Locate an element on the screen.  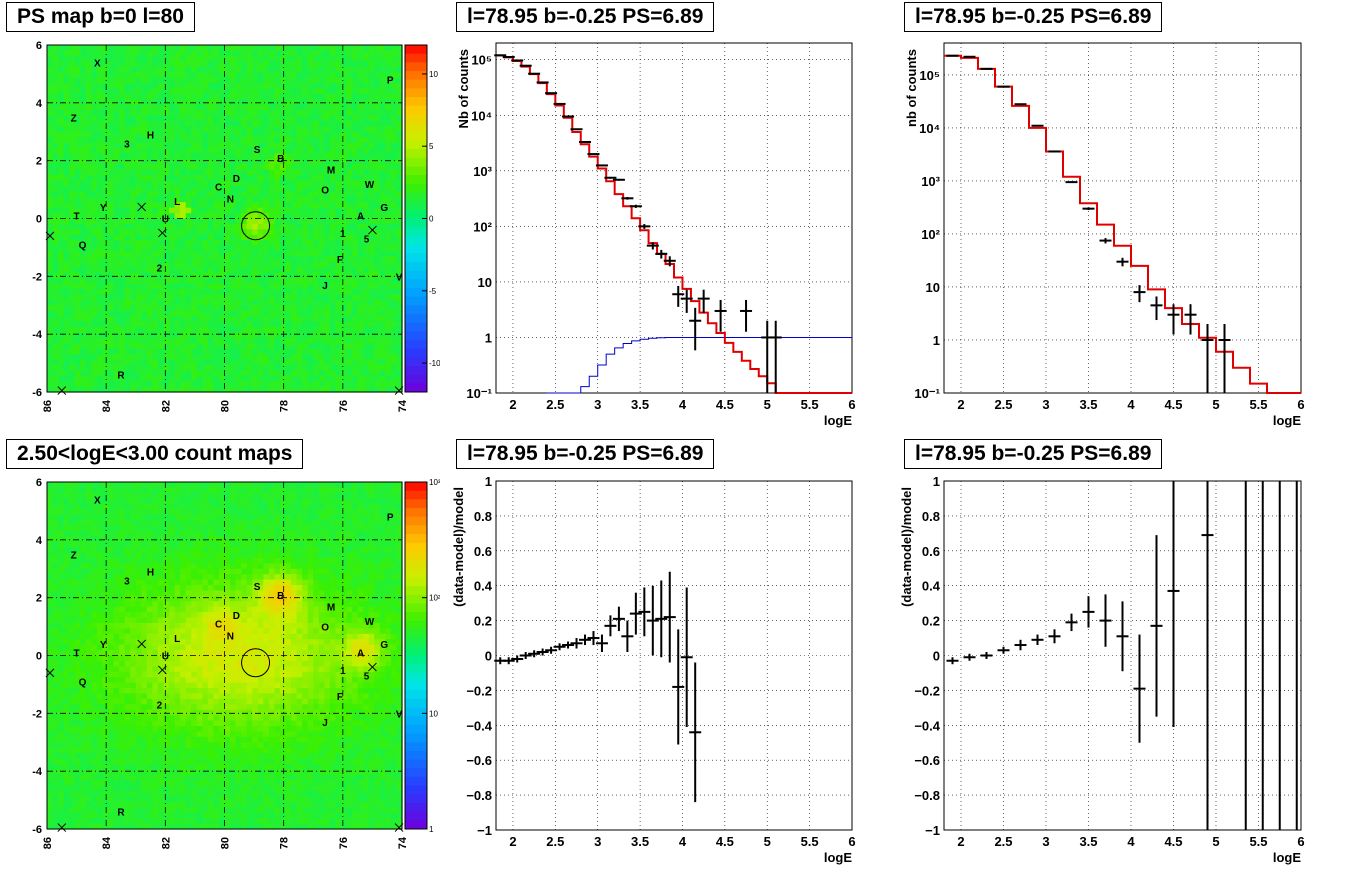
source-label: Q is located at coordinates (83, 246).